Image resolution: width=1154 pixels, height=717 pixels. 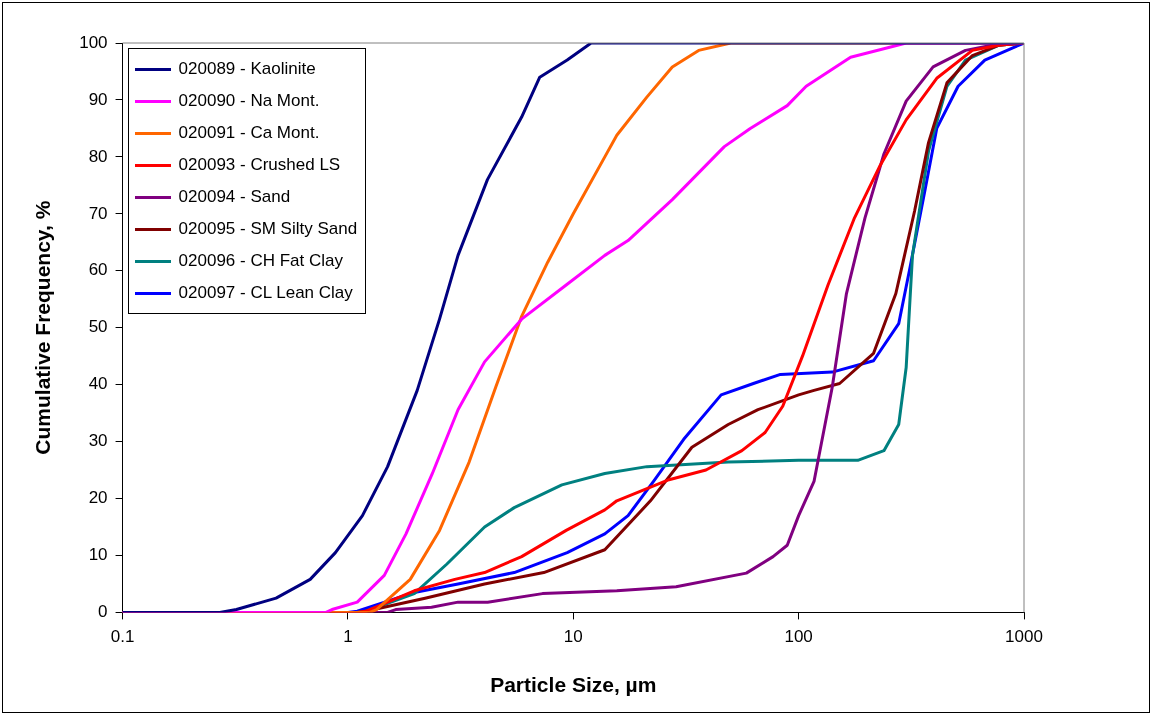 I want to click on x-tick-label: 0.1, so click(x=122, y=637).